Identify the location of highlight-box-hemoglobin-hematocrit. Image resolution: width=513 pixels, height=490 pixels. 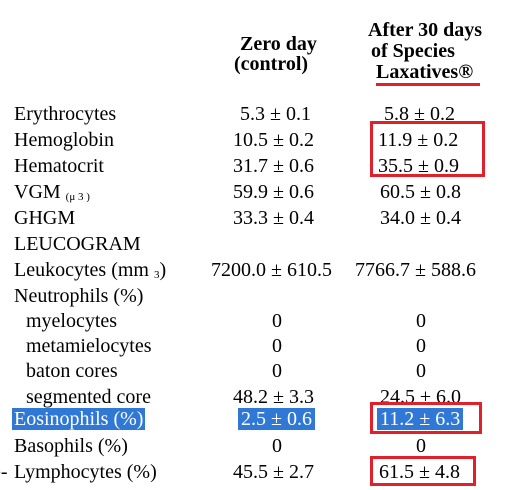
(427, 149).